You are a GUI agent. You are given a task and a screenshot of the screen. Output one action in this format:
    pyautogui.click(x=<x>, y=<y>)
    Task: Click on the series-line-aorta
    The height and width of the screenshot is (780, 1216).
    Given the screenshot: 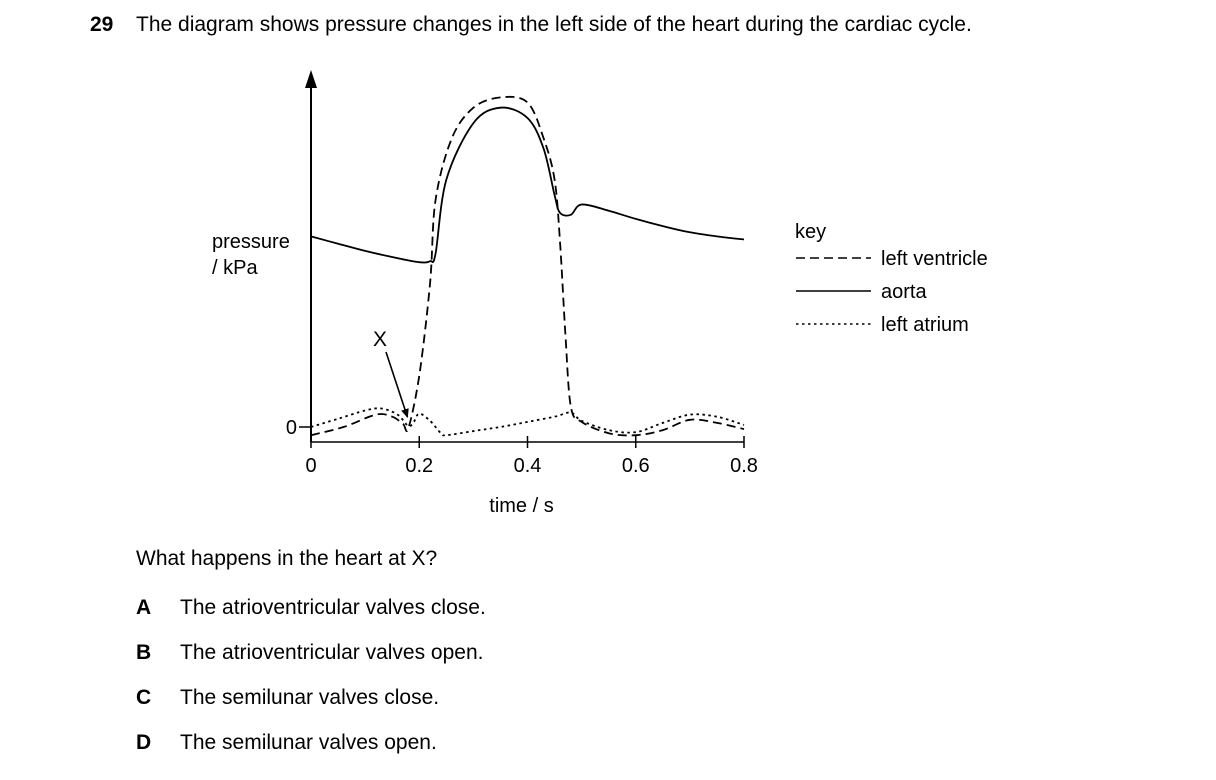 What is the action you would take?
    pyautogui.click(x=527, y=185)
    